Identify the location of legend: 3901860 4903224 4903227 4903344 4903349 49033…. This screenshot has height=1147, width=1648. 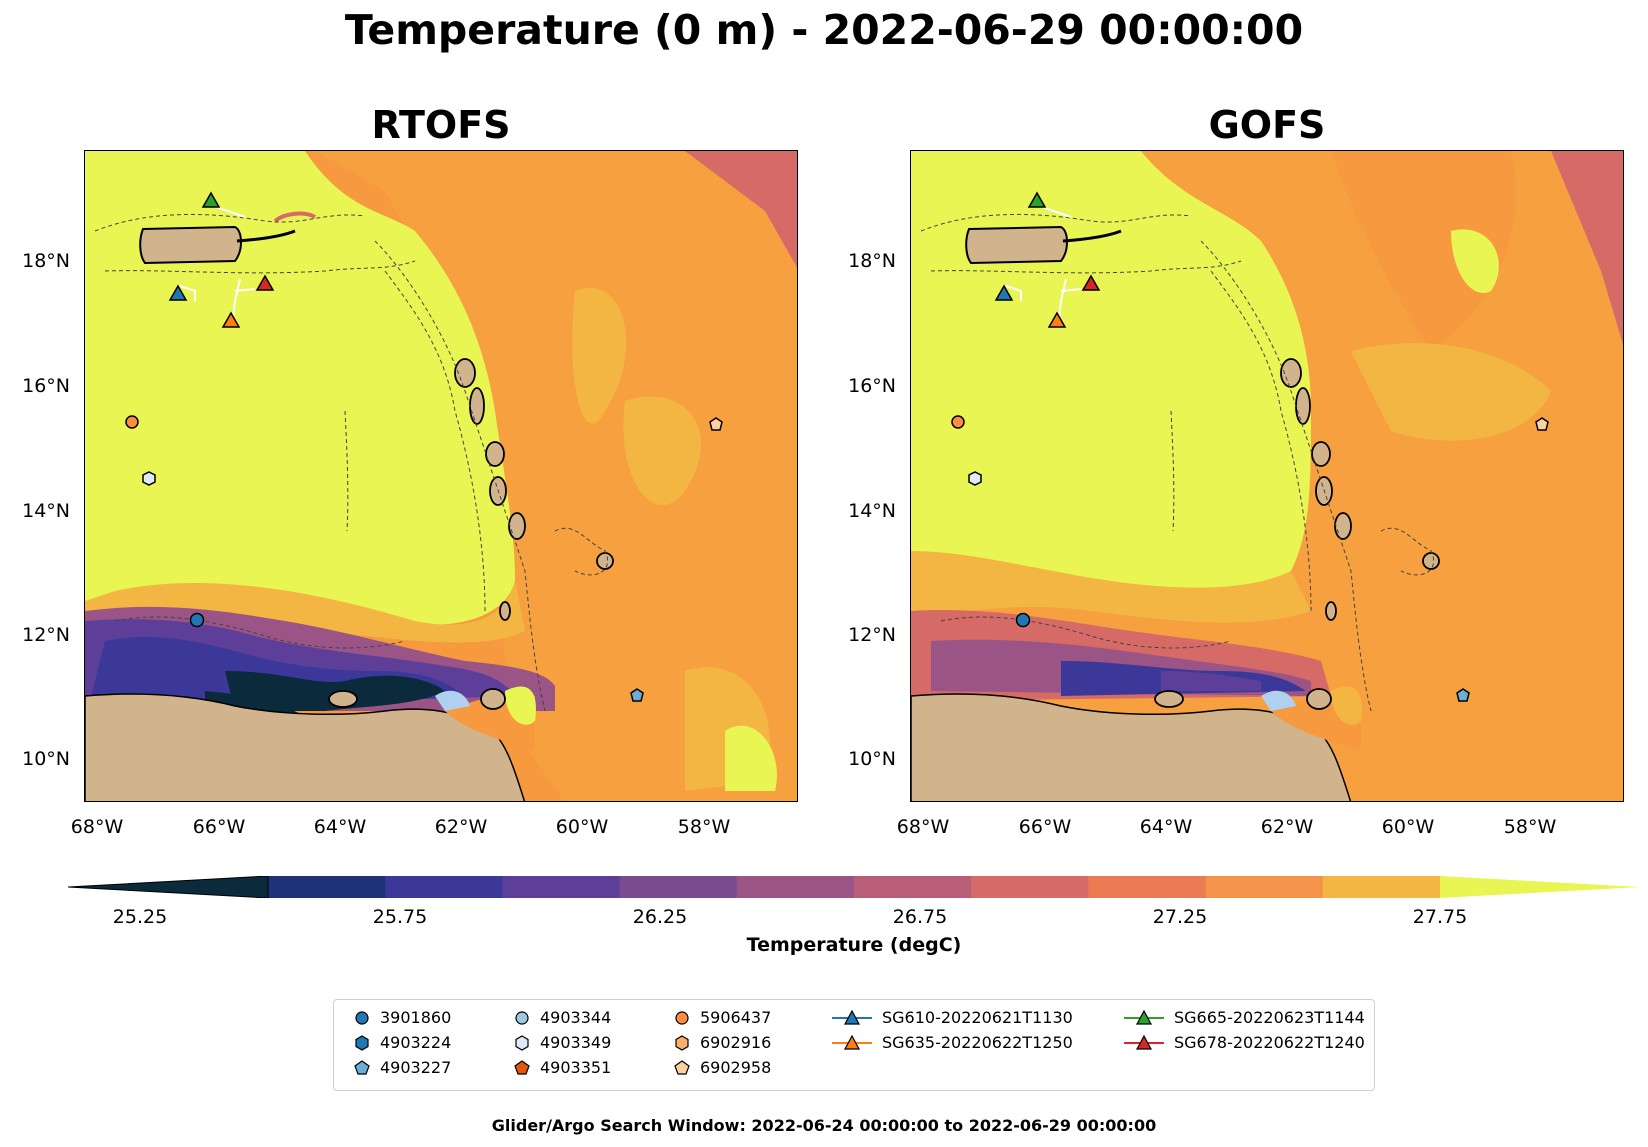
(854, 1045).